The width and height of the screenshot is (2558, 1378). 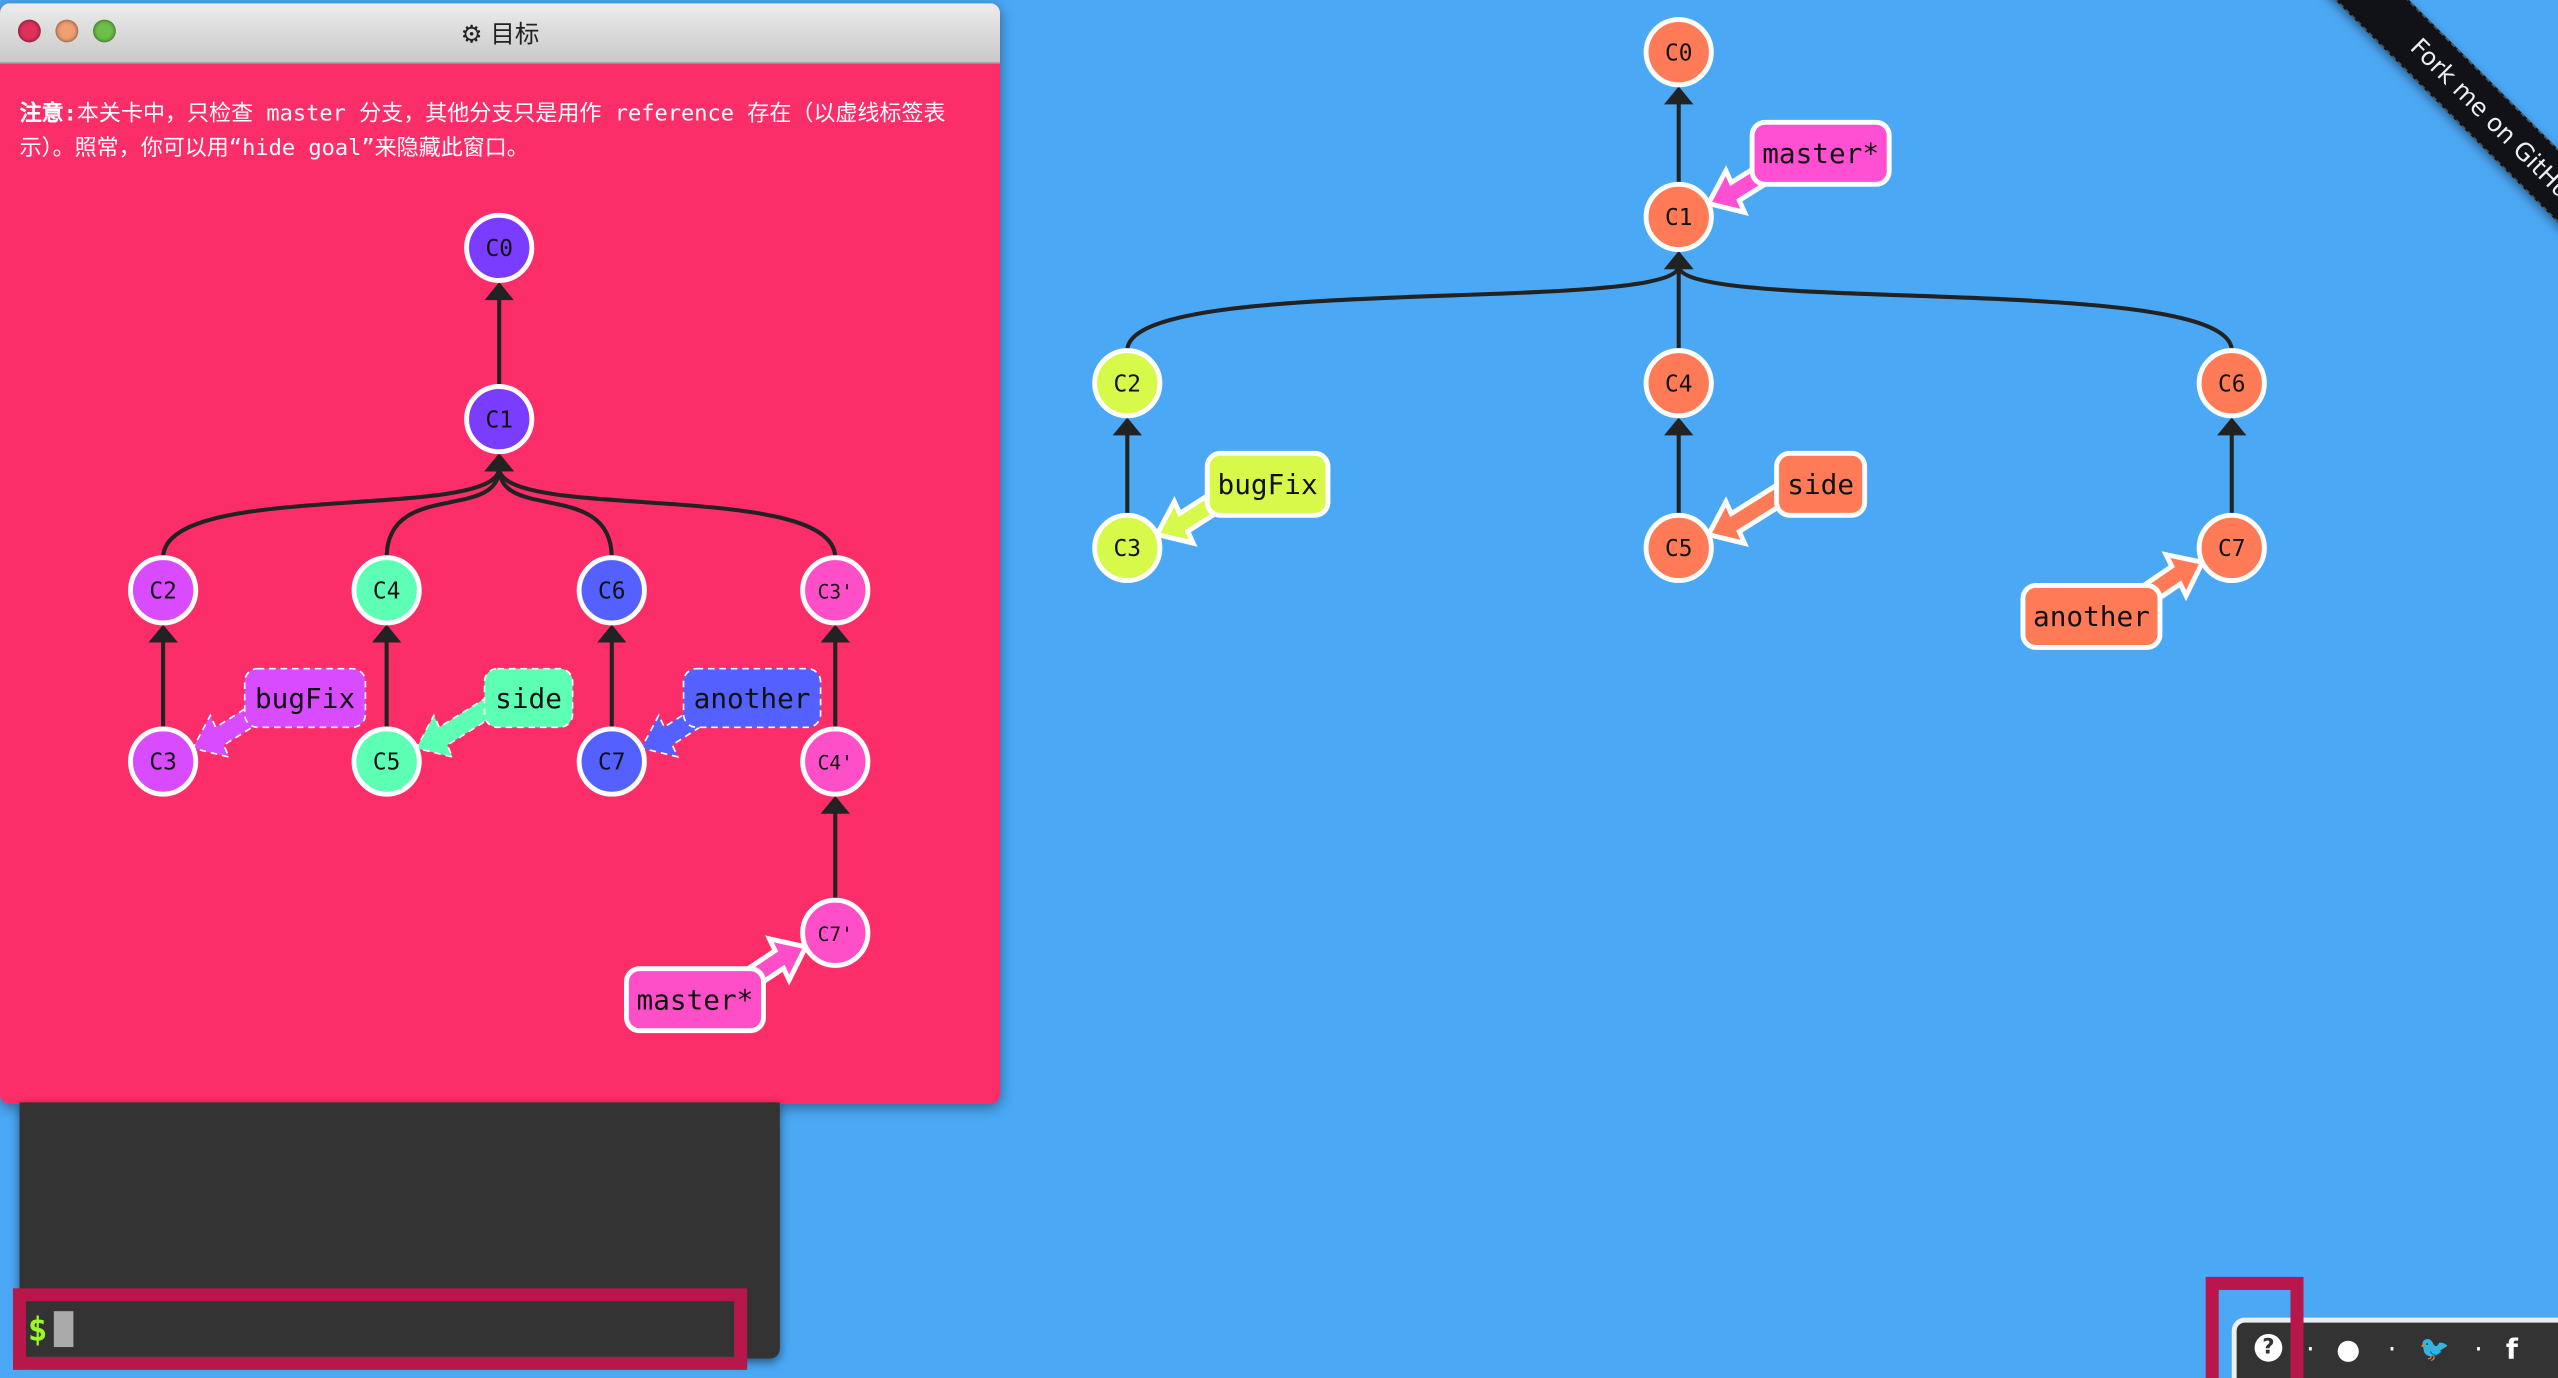 I want to click on maximize-button, so click(x=104, y=31).